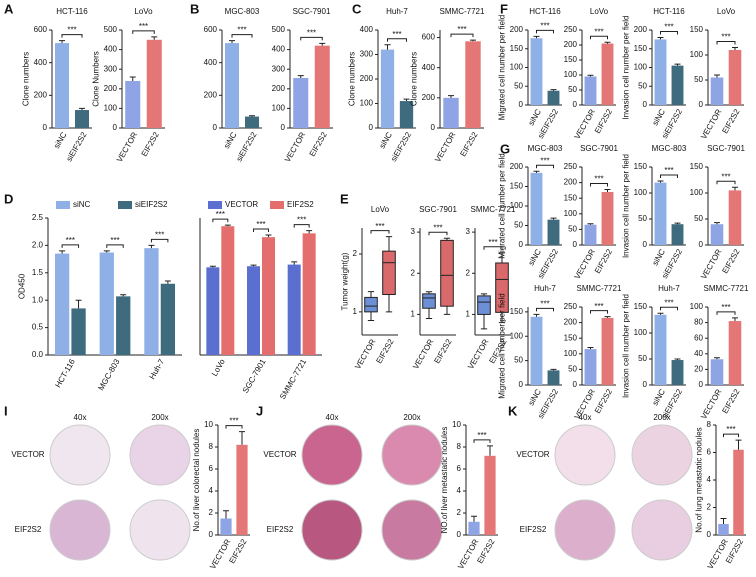  I want to click on x-tick-label: SMMC-7721, so click(293, 379).